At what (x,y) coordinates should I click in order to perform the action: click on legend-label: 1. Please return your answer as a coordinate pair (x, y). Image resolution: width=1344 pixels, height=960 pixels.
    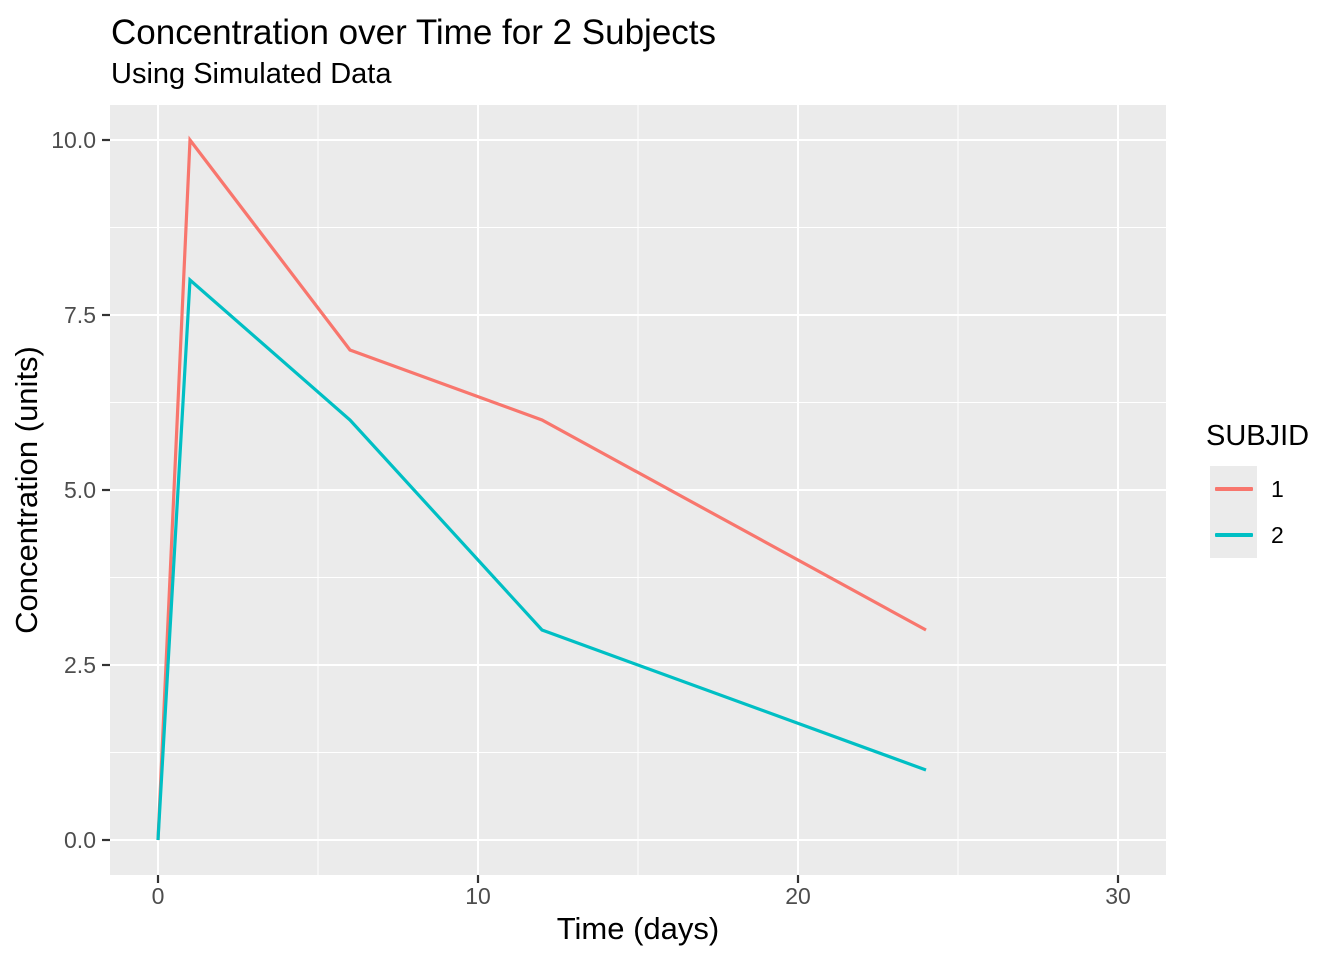
    Looking at the image, I should click on (1277, 489).